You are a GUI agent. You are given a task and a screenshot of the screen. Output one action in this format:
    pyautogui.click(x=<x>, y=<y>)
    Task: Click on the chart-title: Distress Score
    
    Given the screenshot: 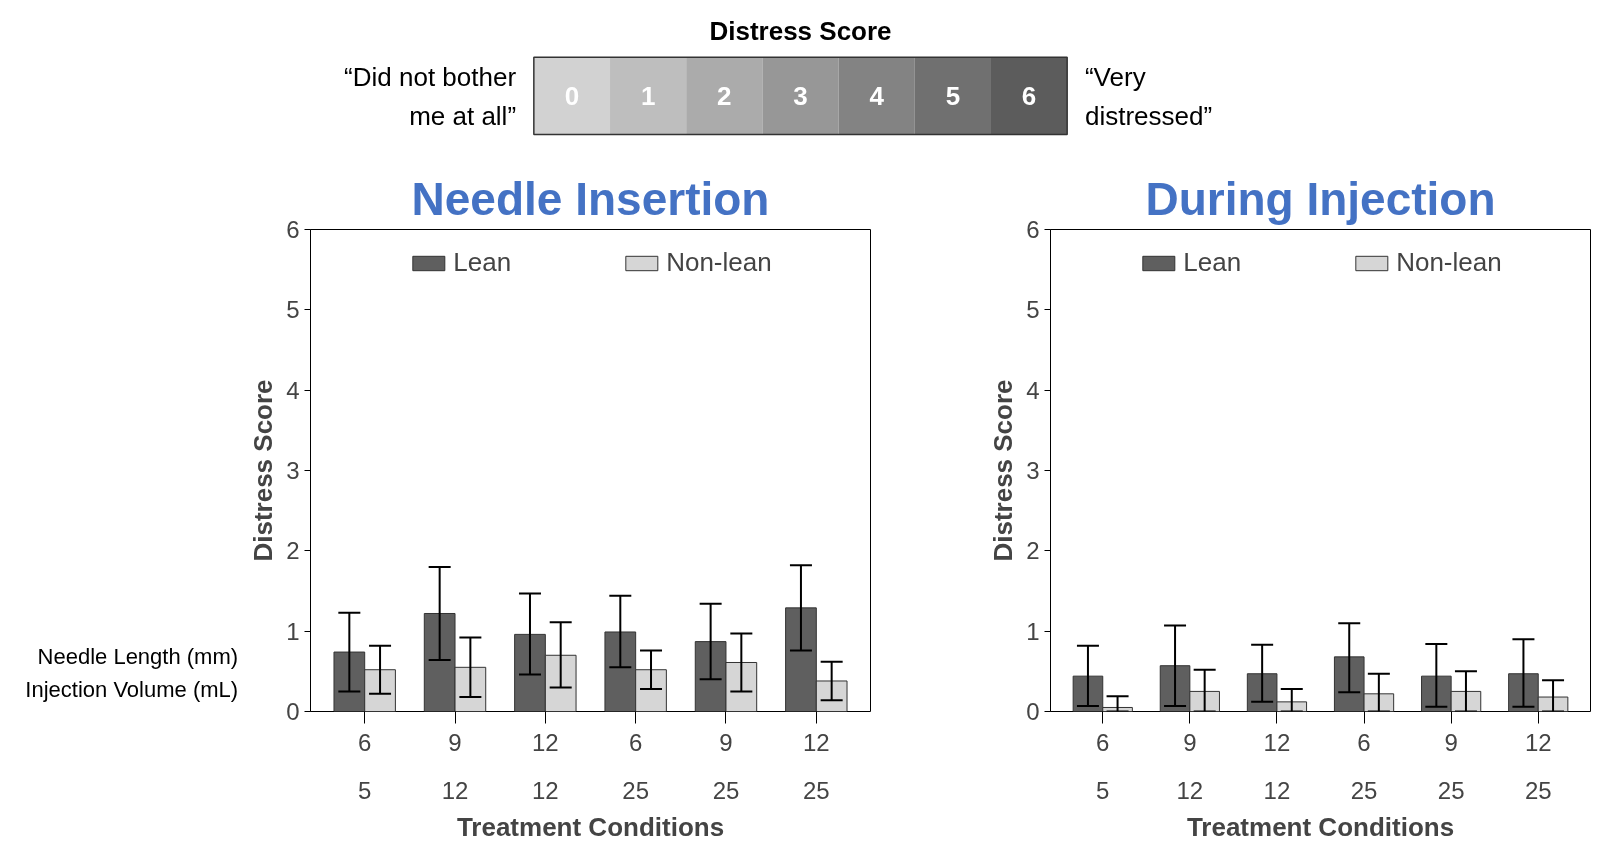 What is the action you would take?
    pyautogui.click(x=800, y=31)
    